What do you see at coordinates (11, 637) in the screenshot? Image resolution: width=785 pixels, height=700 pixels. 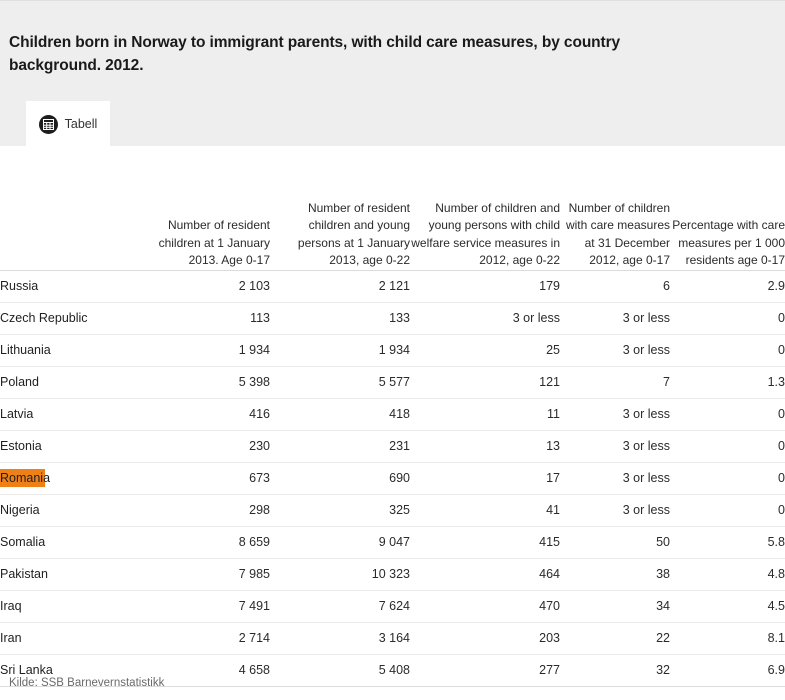 I see `country-label: Iran` at bounding box center [11, 637].